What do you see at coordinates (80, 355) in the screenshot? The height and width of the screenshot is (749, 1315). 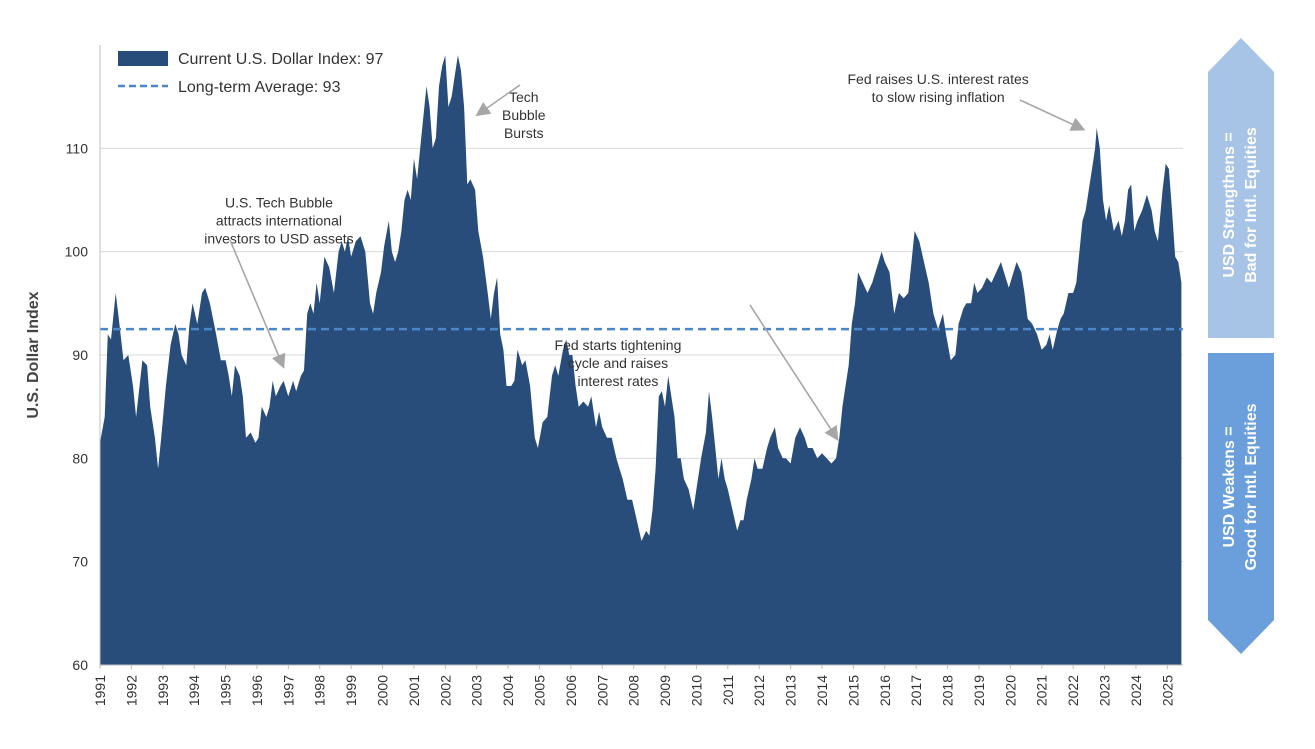 I see `y-tick-label-90: 90` at bounding box center [80, 355].